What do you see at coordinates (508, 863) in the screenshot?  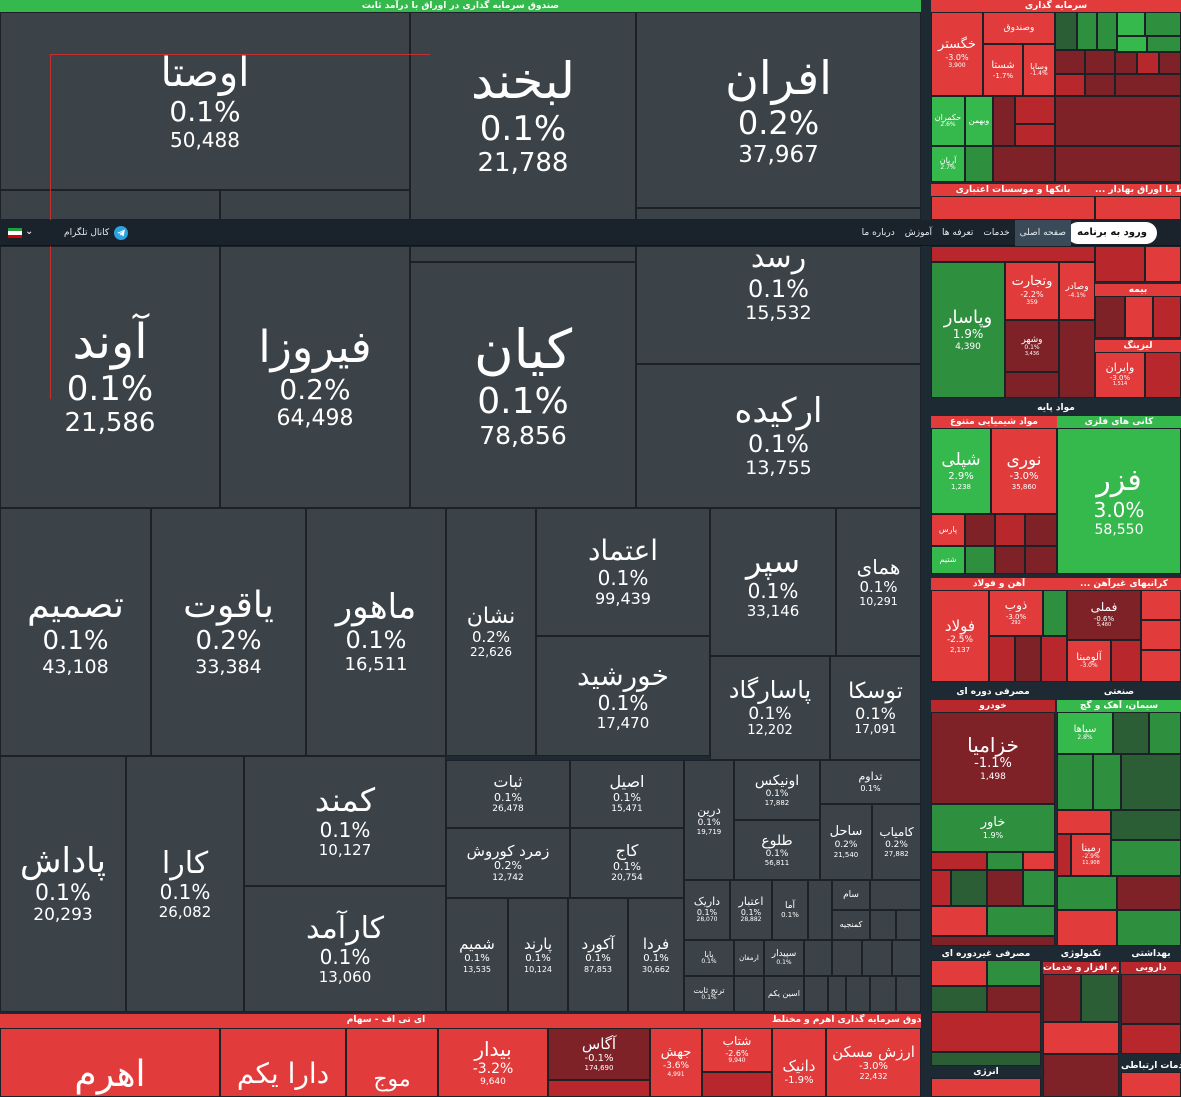 I see `treemap-tile-zomorod: زمرد کوروش 0.2% 12,742` at bounding box center [508, 863].